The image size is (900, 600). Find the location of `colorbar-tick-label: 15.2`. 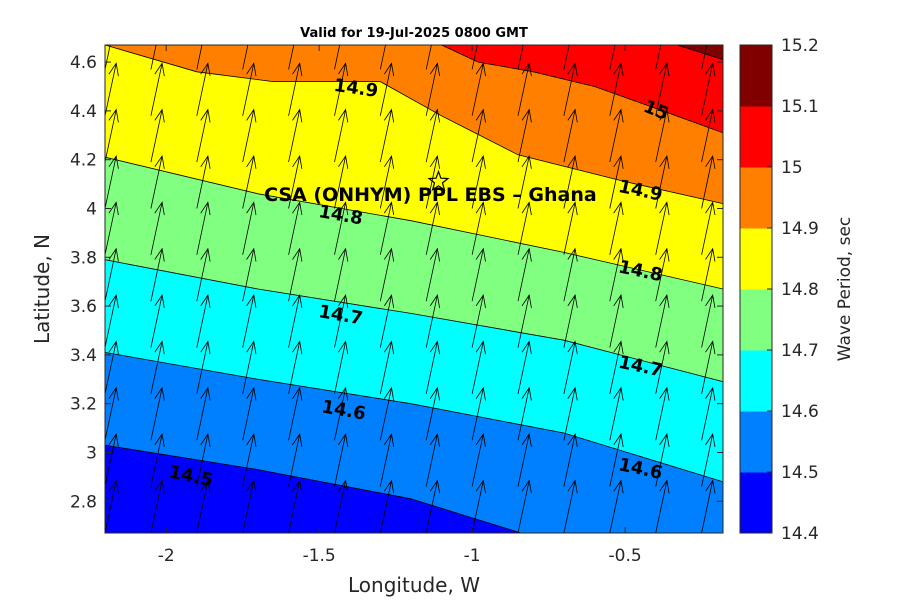

colorbar-tick-label: 15.2 is located at coordinates (800, 46).